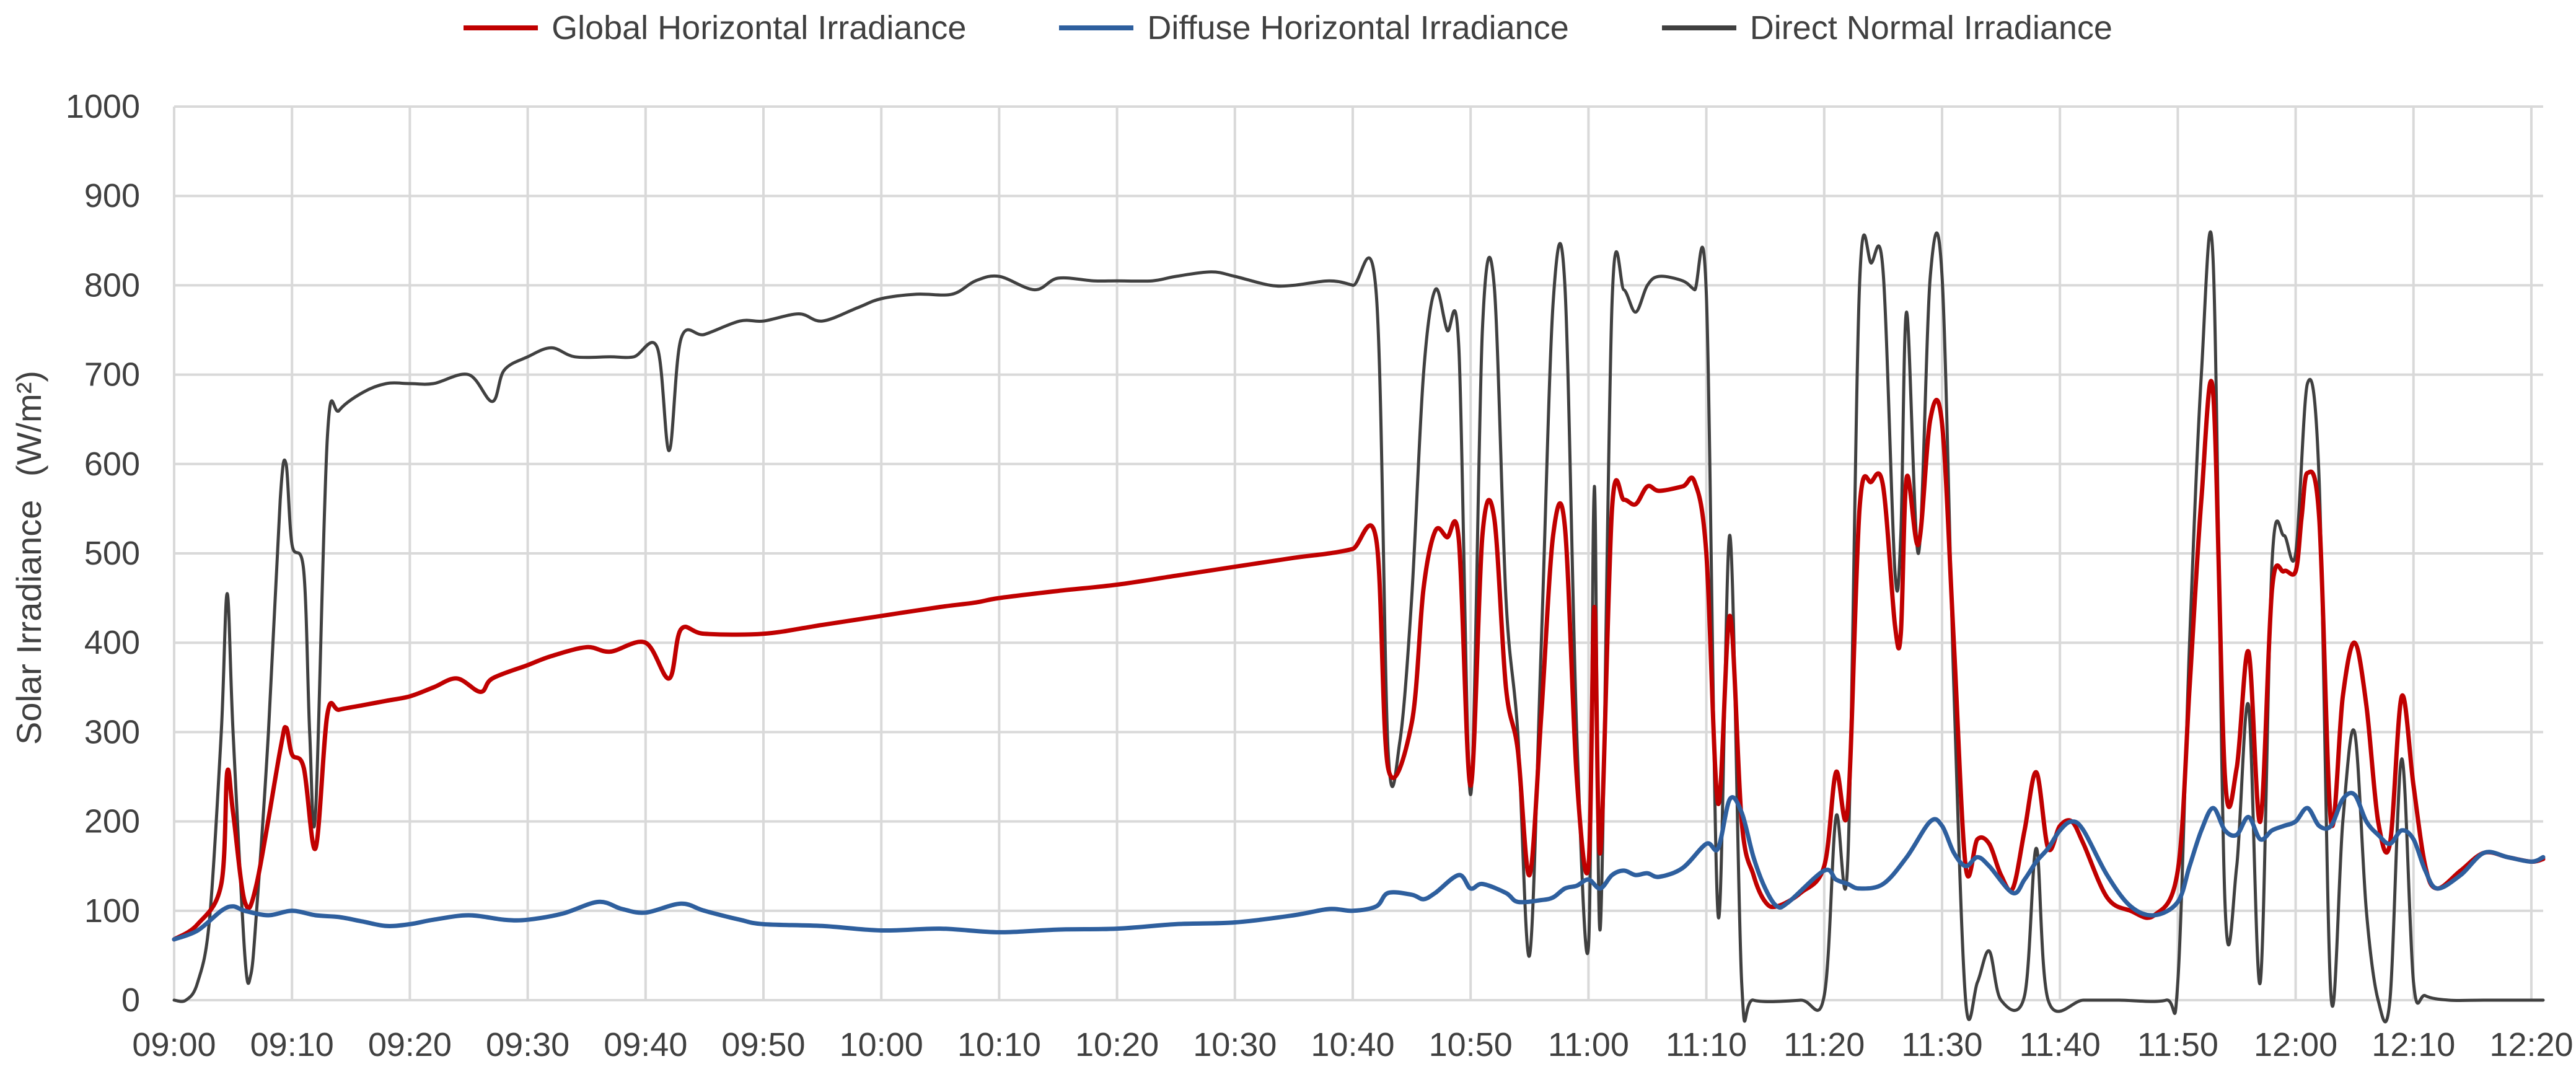 The height and width of the screenshot is (1077, 2576). I want to click on legend-label-direct: Direct Normal Irradiance, so click(1931, 27).